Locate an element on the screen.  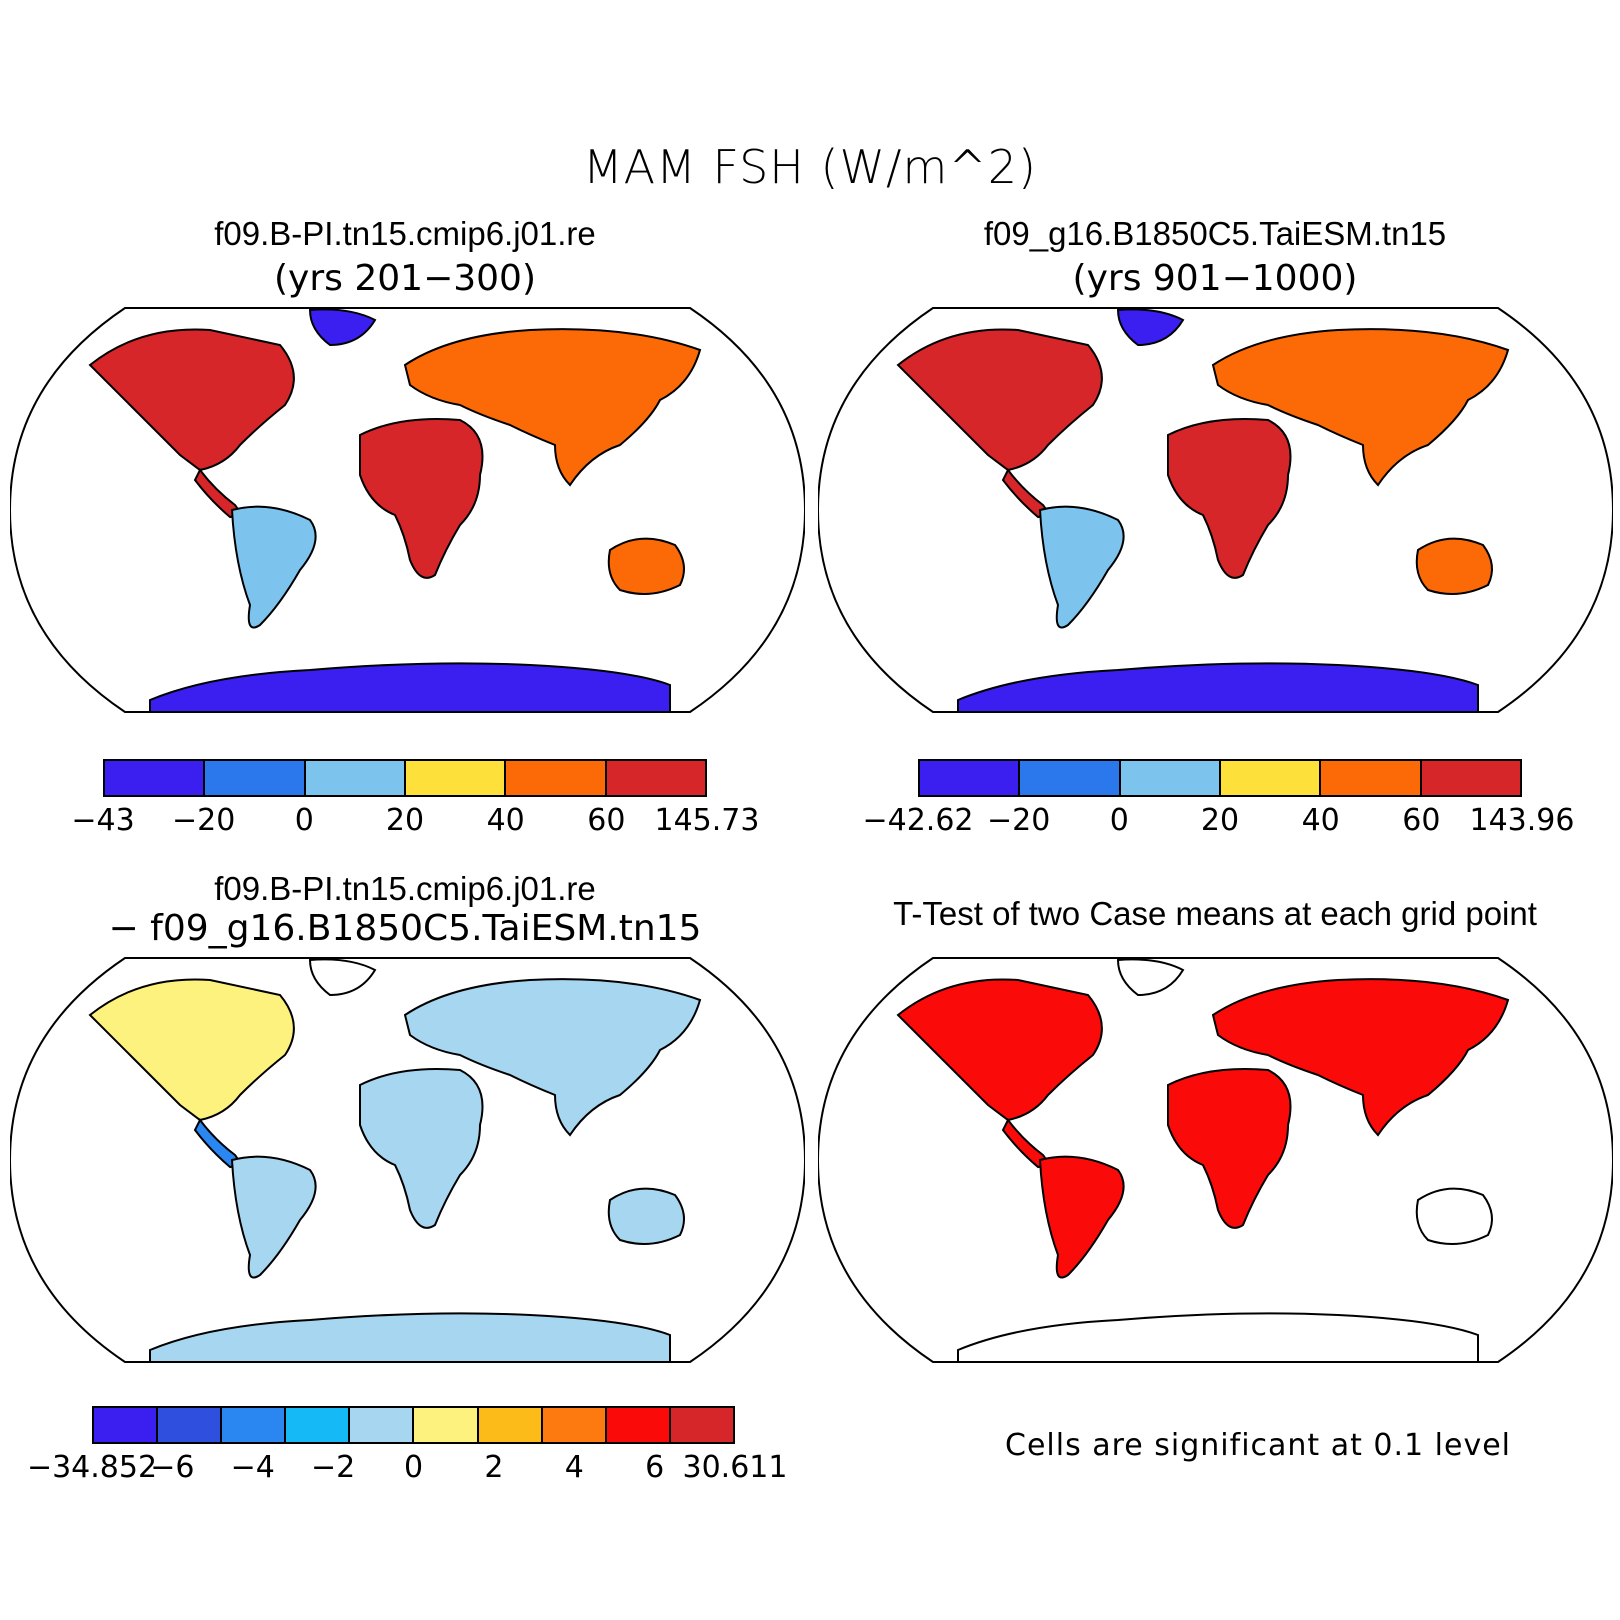
panel1-colorbar is located at coordinates (405, 778).